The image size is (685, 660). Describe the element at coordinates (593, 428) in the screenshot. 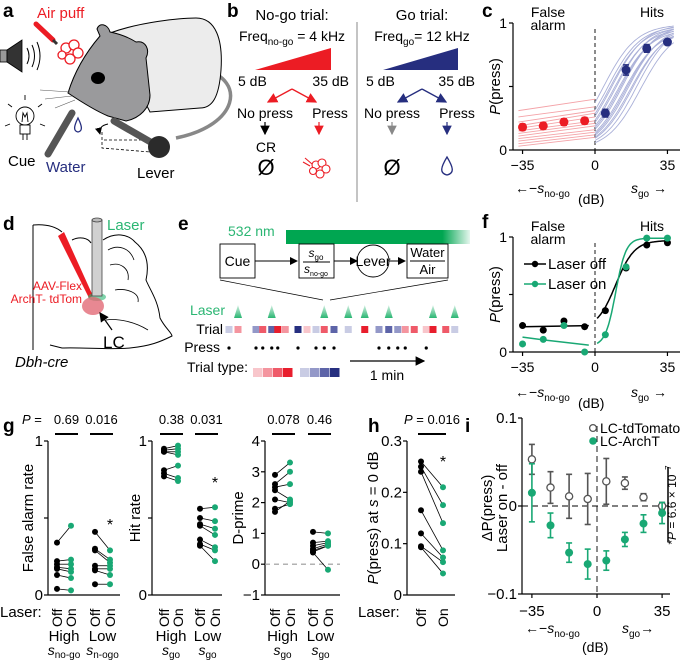

I see `legend-marker-open` at that location.